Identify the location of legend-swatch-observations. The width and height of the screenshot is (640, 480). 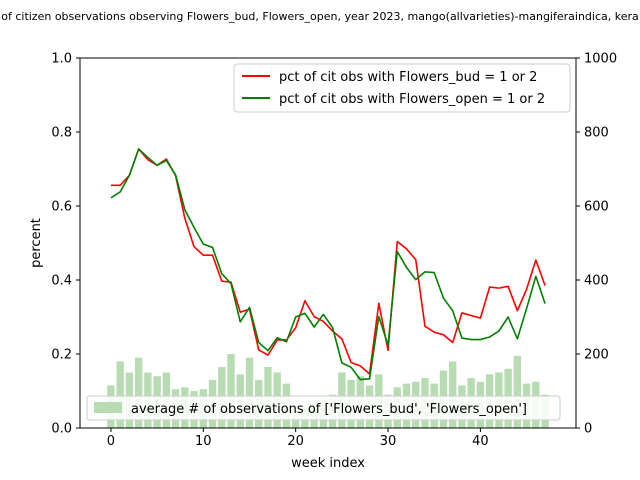
(108, 407).